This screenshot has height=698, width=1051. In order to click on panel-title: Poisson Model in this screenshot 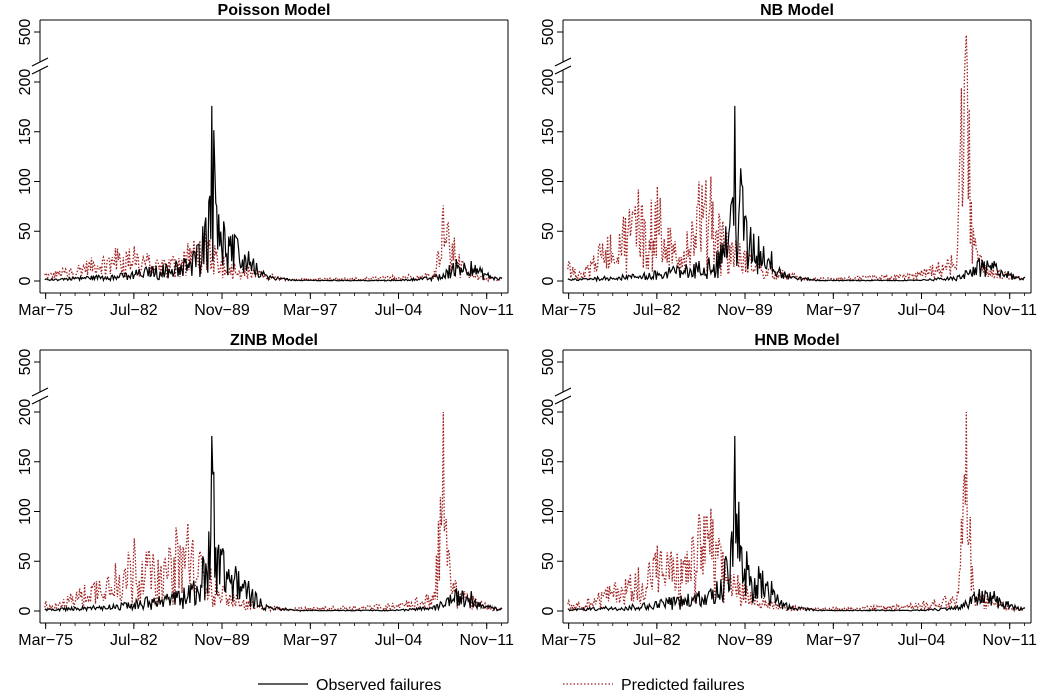, I will do `click(274, 10)`.